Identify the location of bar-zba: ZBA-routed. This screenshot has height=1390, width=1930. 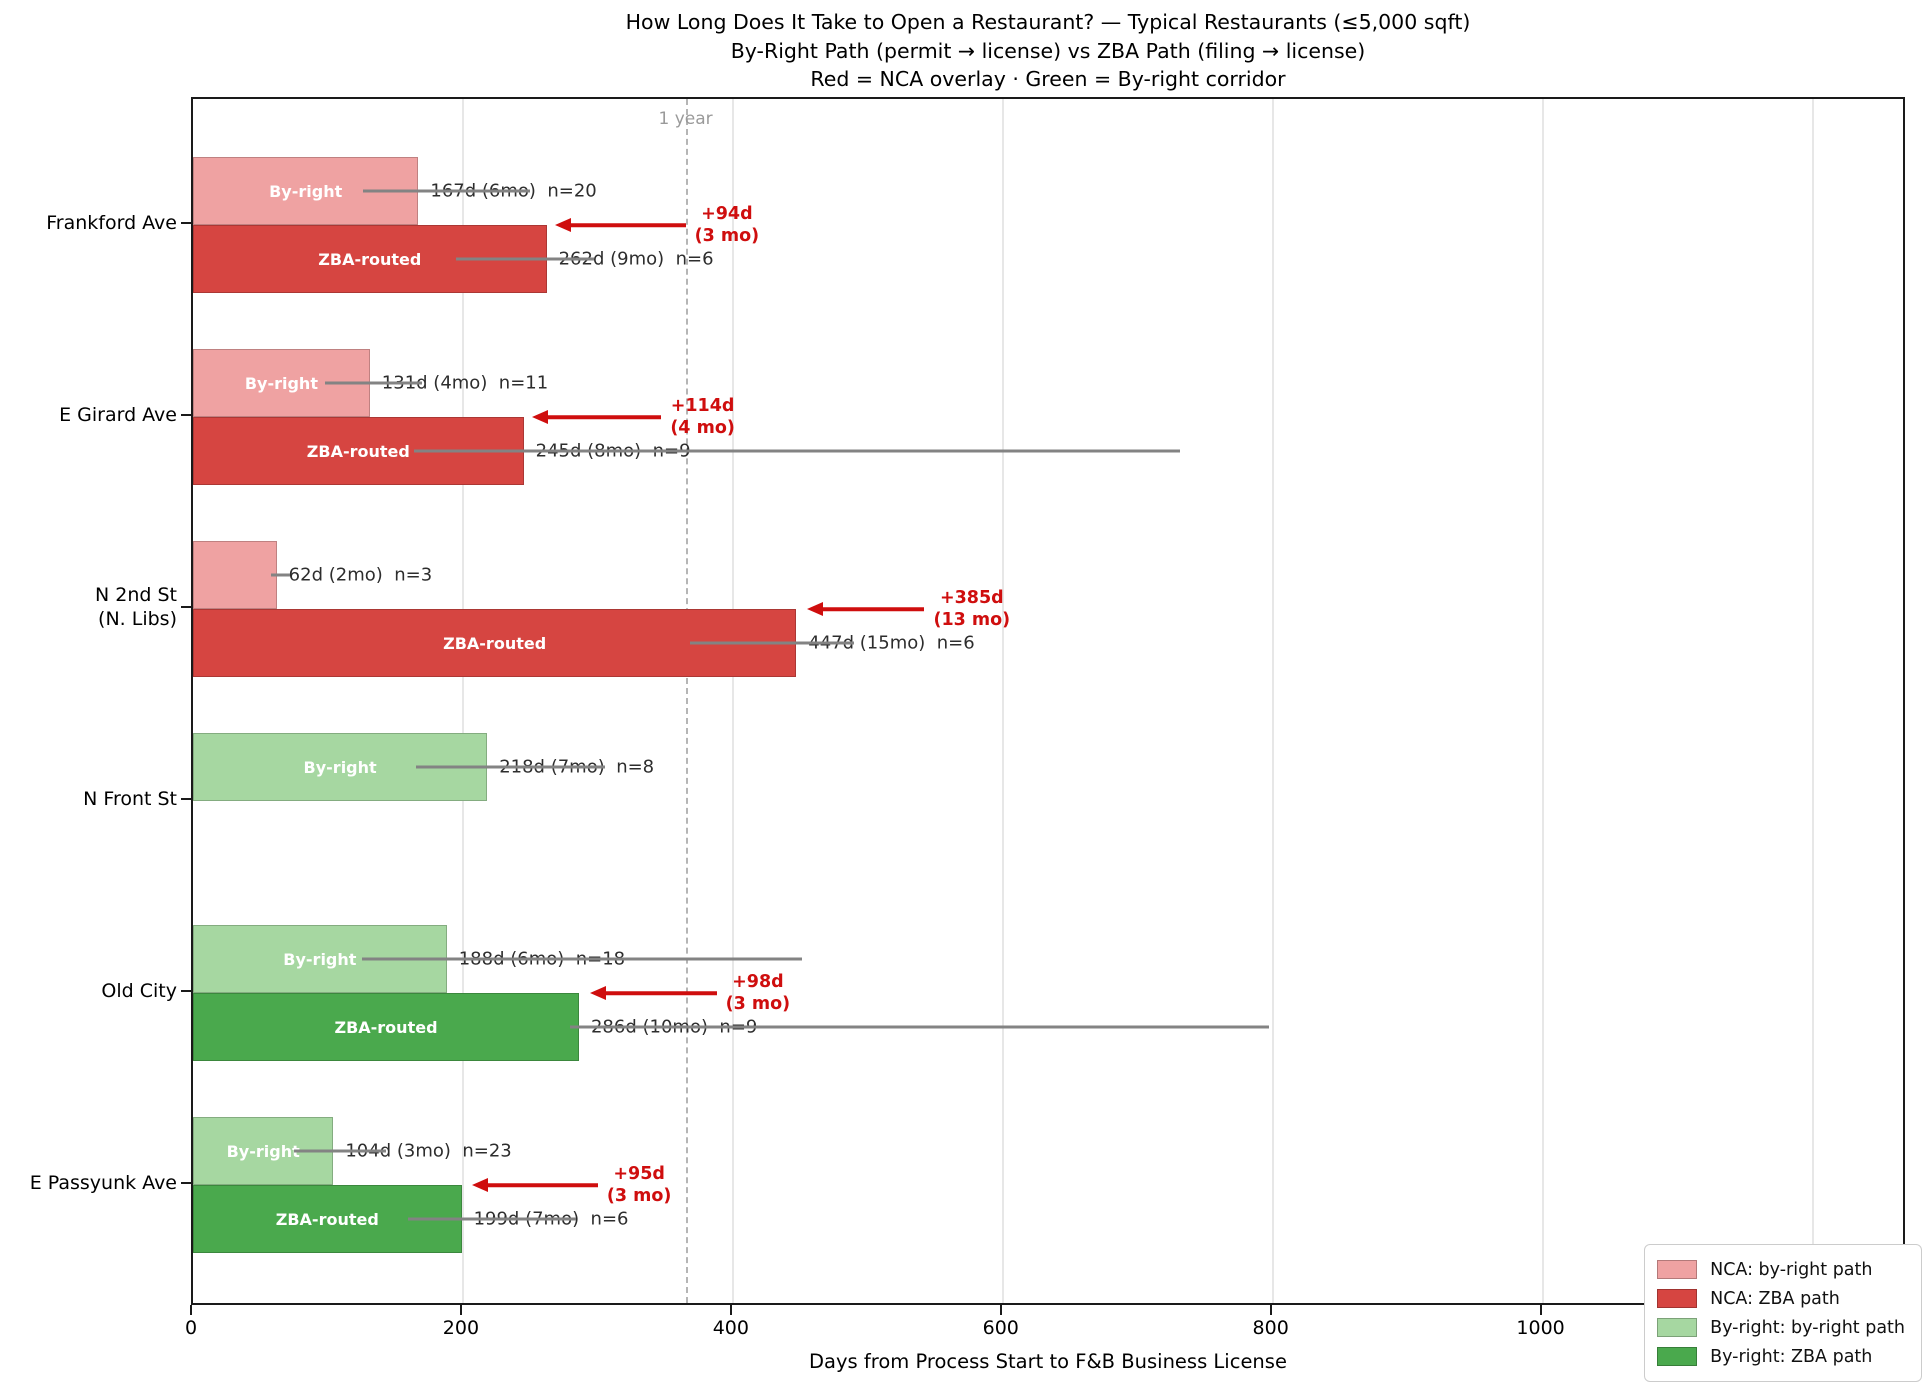
(386, 1027).